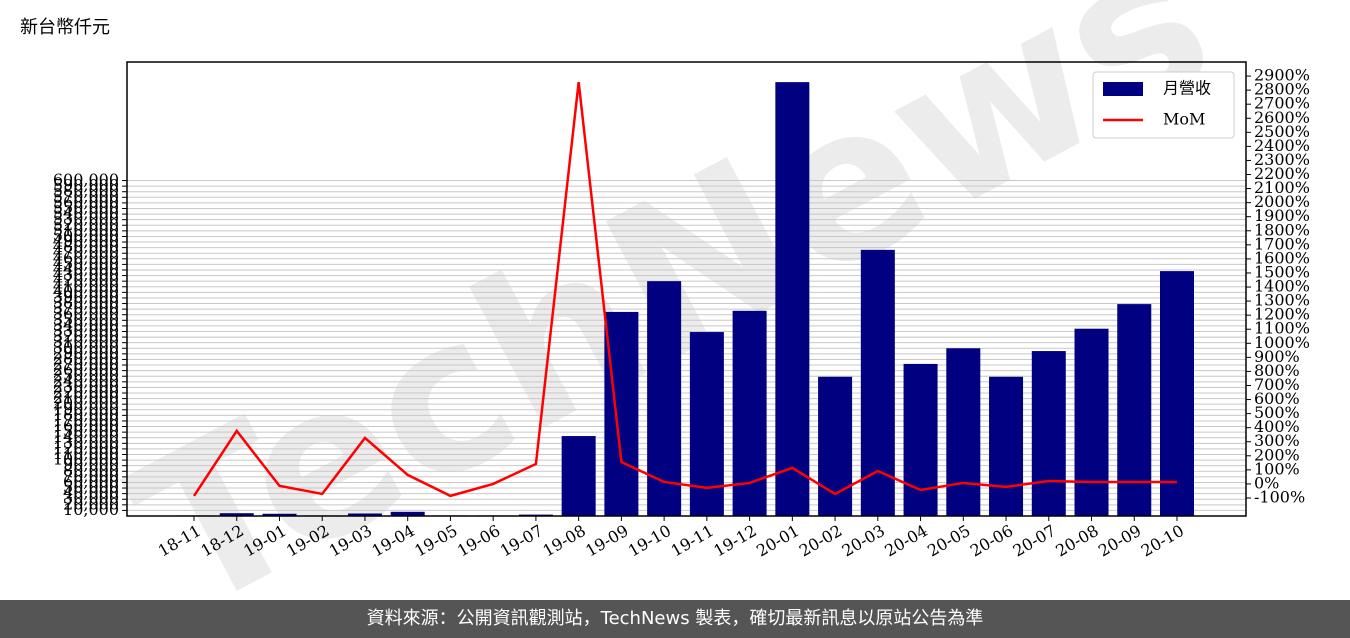 This screenshot has width=1350, height=638. I want to click on y-tick-label: 450,000, so click(86, 263).